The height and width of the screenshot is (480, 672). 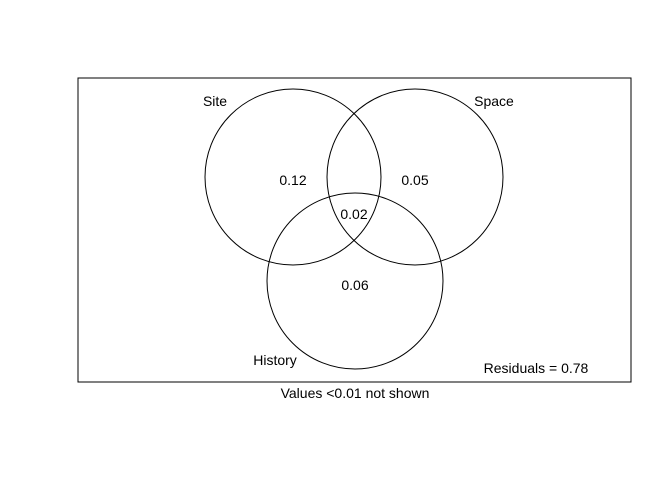 What do you see at coordinates (494, 101) in the screenshot?
I see `set-label-space: Space` at bounding box center [494, 101].